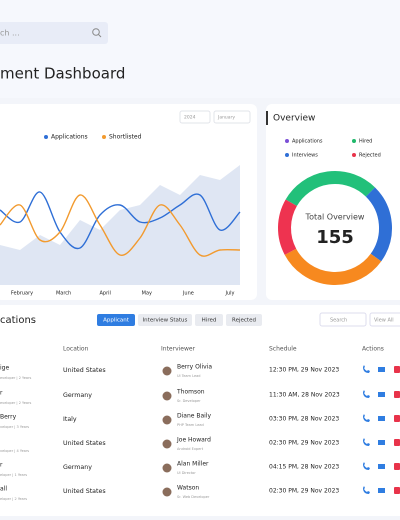 This screenshot has width=400, height=520. I want to click on x-tick-label: March, so click(63, 294).